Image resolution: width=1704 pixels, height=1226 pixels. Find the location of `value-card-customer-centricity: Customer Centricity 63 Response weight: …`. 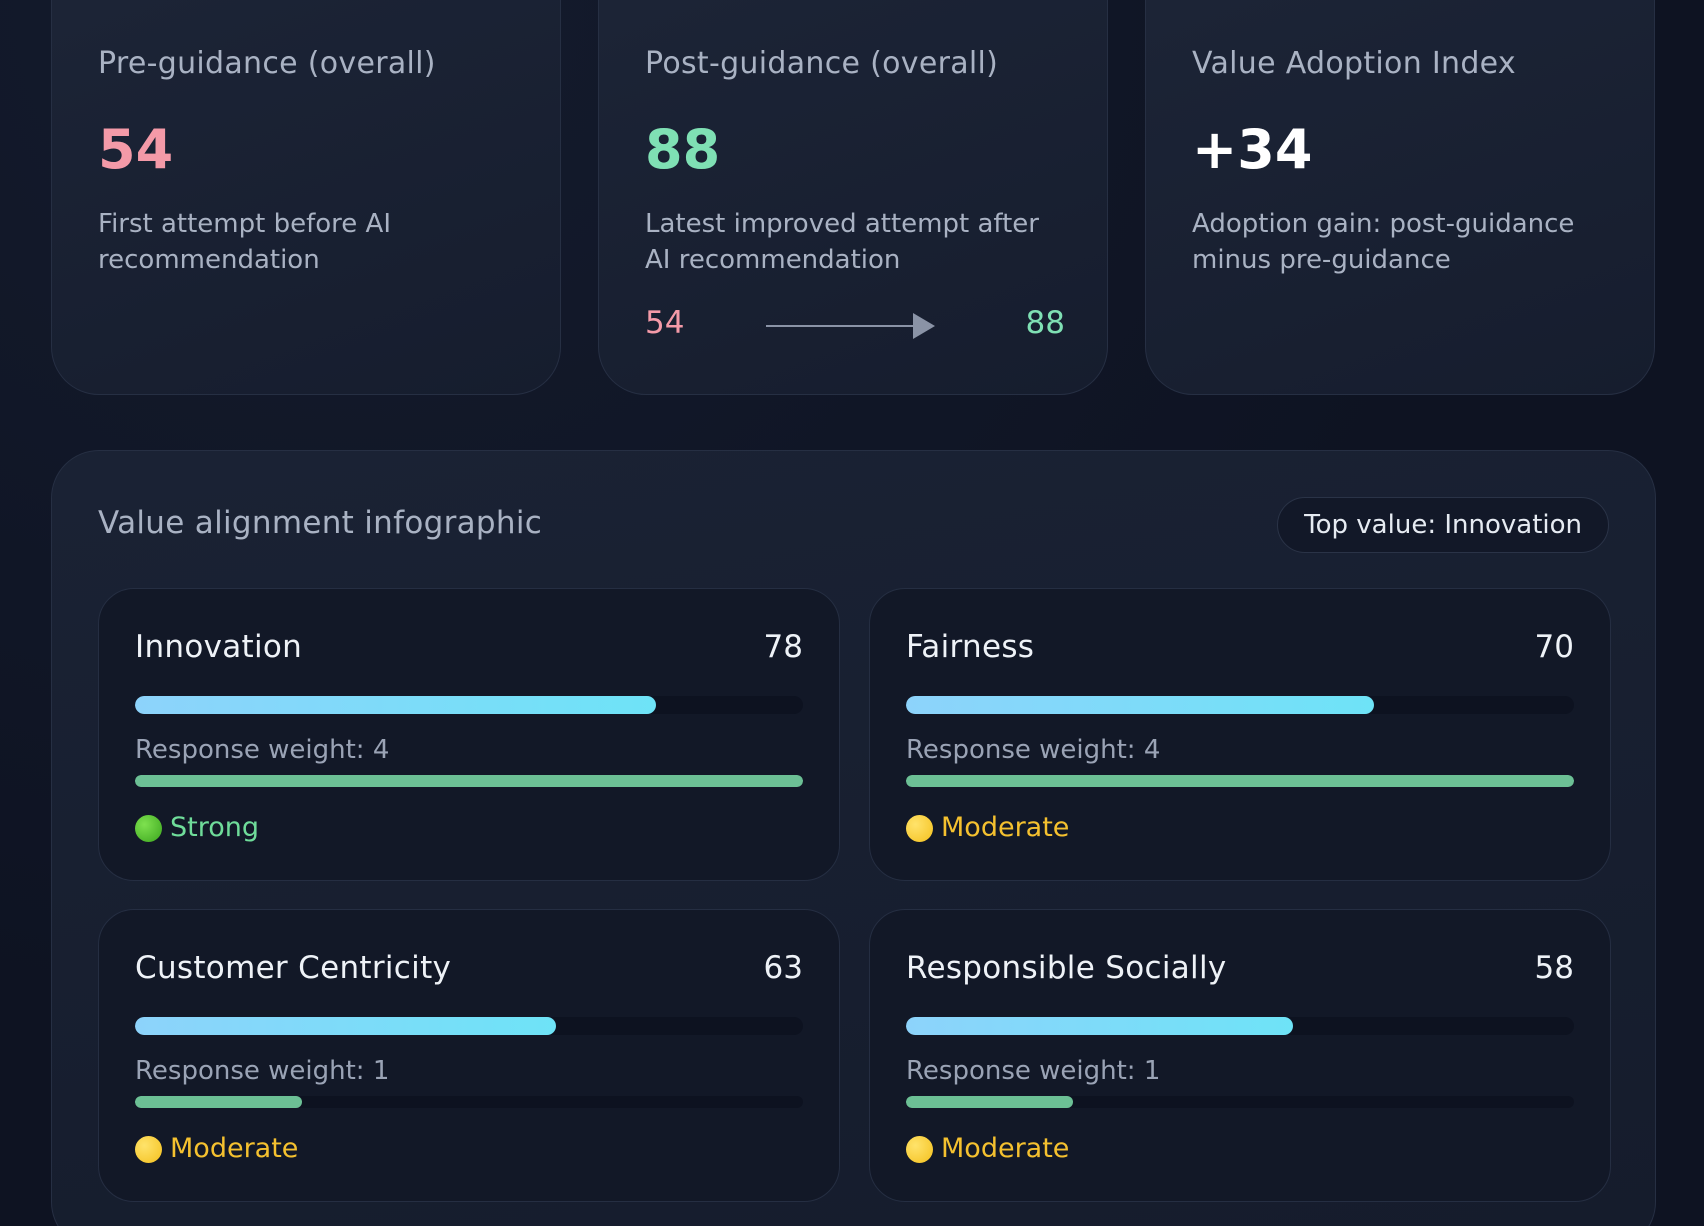

value-card-customer-centricity: Customer Centricity 63 Response weight: … is located at coordinates (469, 1055).